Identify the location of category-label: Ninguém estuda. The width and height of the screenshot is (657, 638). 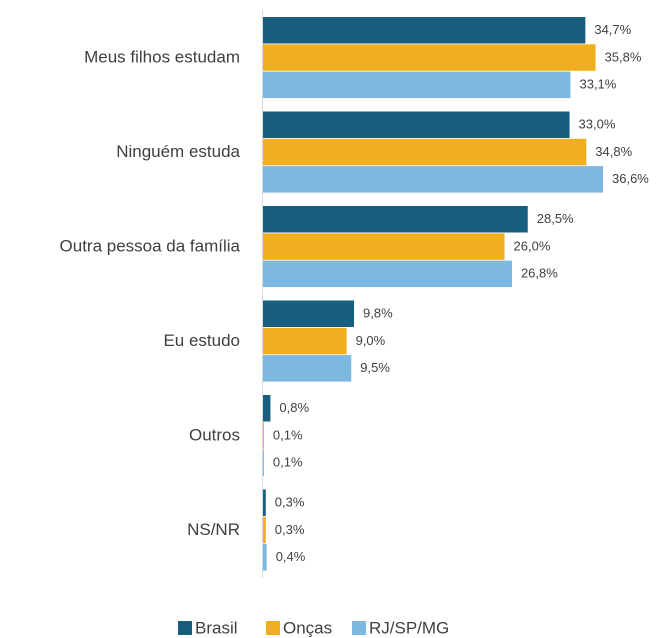
(178, 151).